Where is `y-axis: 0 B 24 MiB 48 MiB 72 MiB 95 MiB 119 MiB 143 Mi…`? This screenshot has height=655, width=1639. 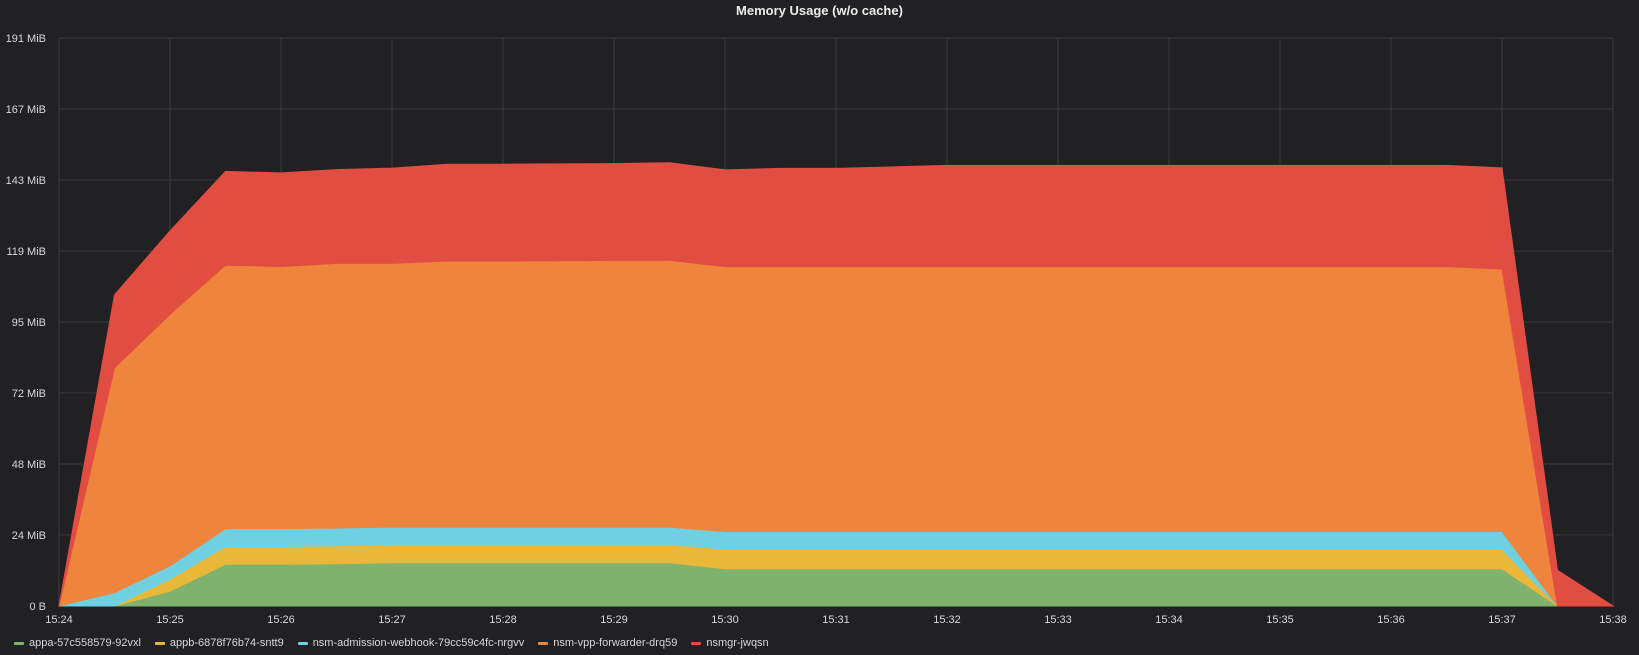
y-axis: 0 B 24 MiB 48 MiB 72 MiB 95 MiB 119 MiB 143 Mi… is located at coordinates (26, 323).